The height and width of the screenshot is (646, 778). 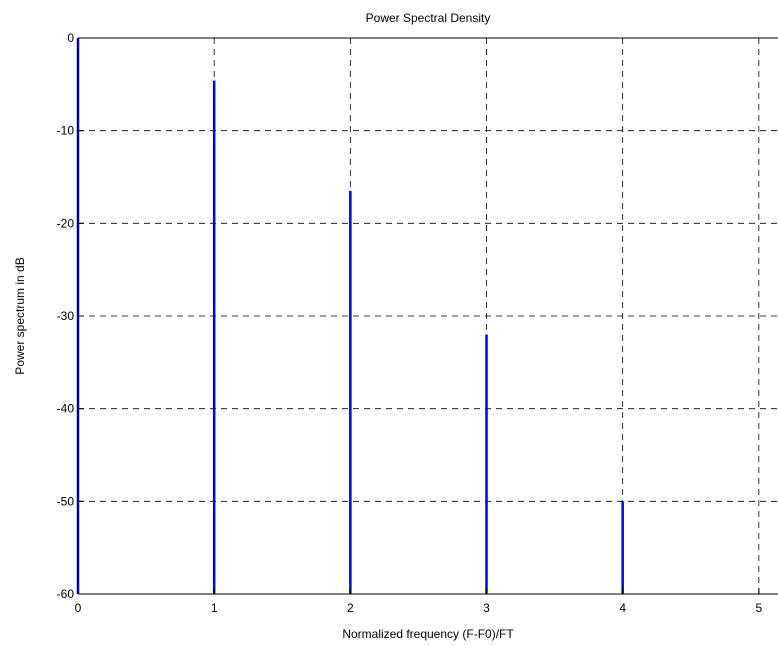 I want to click on x-tick-label: 1, so click(x=214, y=608).